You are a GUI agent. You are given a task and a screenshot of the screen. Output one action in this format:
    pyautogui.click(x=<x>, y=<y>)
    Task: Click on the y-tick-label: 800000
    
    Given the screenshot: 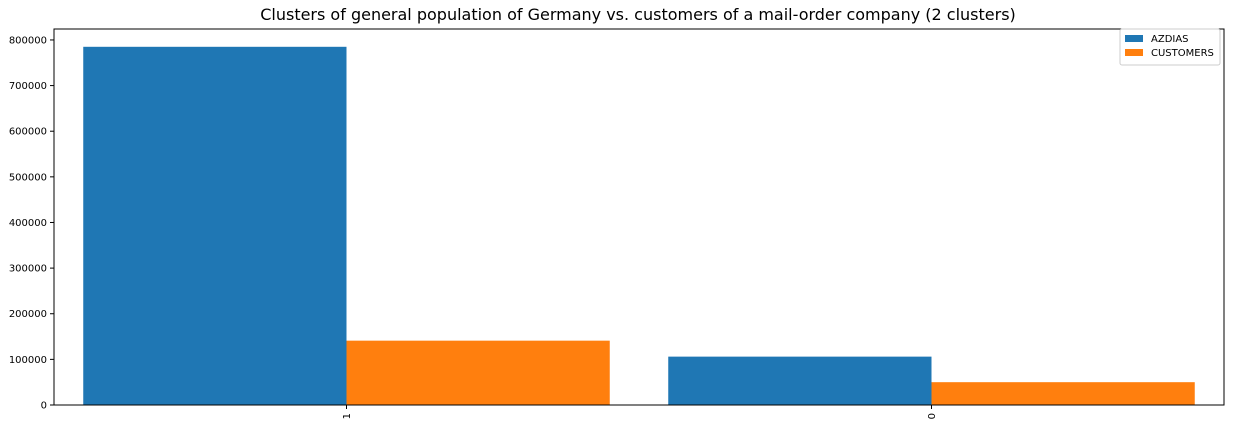 What is the action you would take?
    pyautogui.click(x=28, y=40)
    